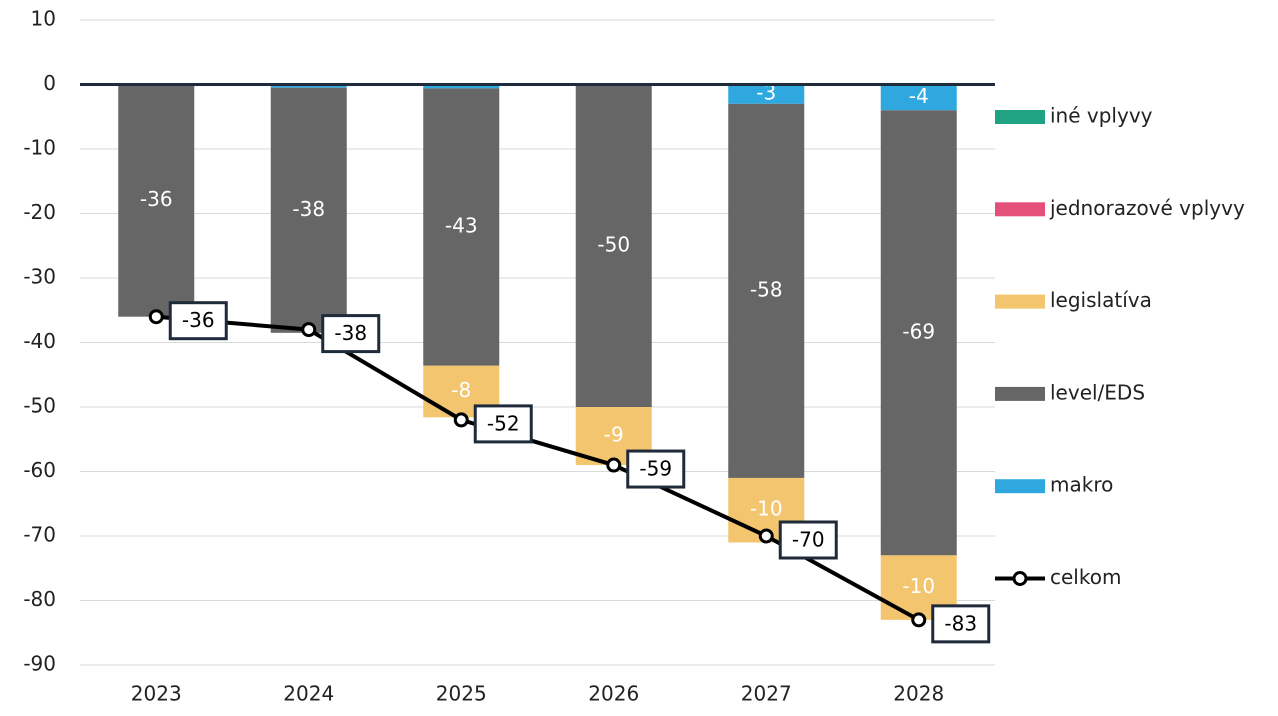 The width and height of the screenshot is (1278, 716). I want to click on data-label: -38, so click(308, 209).